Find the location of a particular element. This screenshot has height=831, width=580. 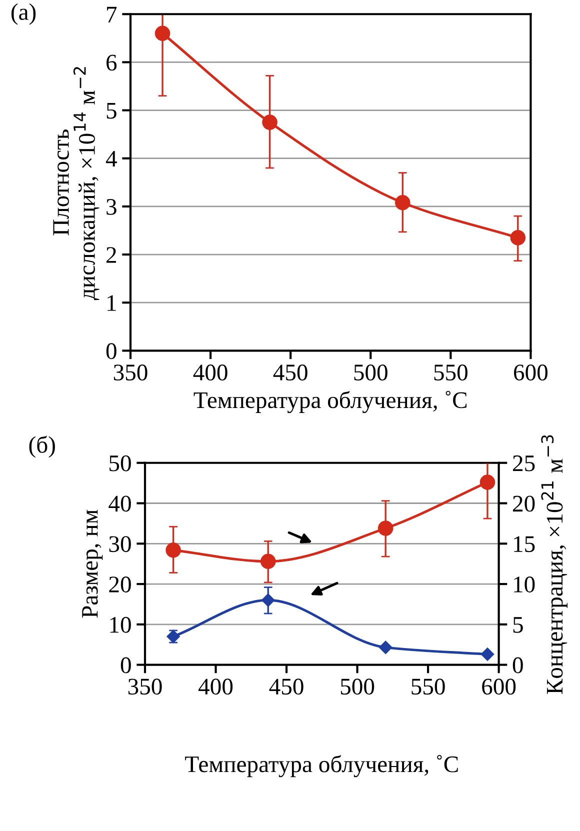

y-tick-label: 2 is located at coordinates (111, 255).